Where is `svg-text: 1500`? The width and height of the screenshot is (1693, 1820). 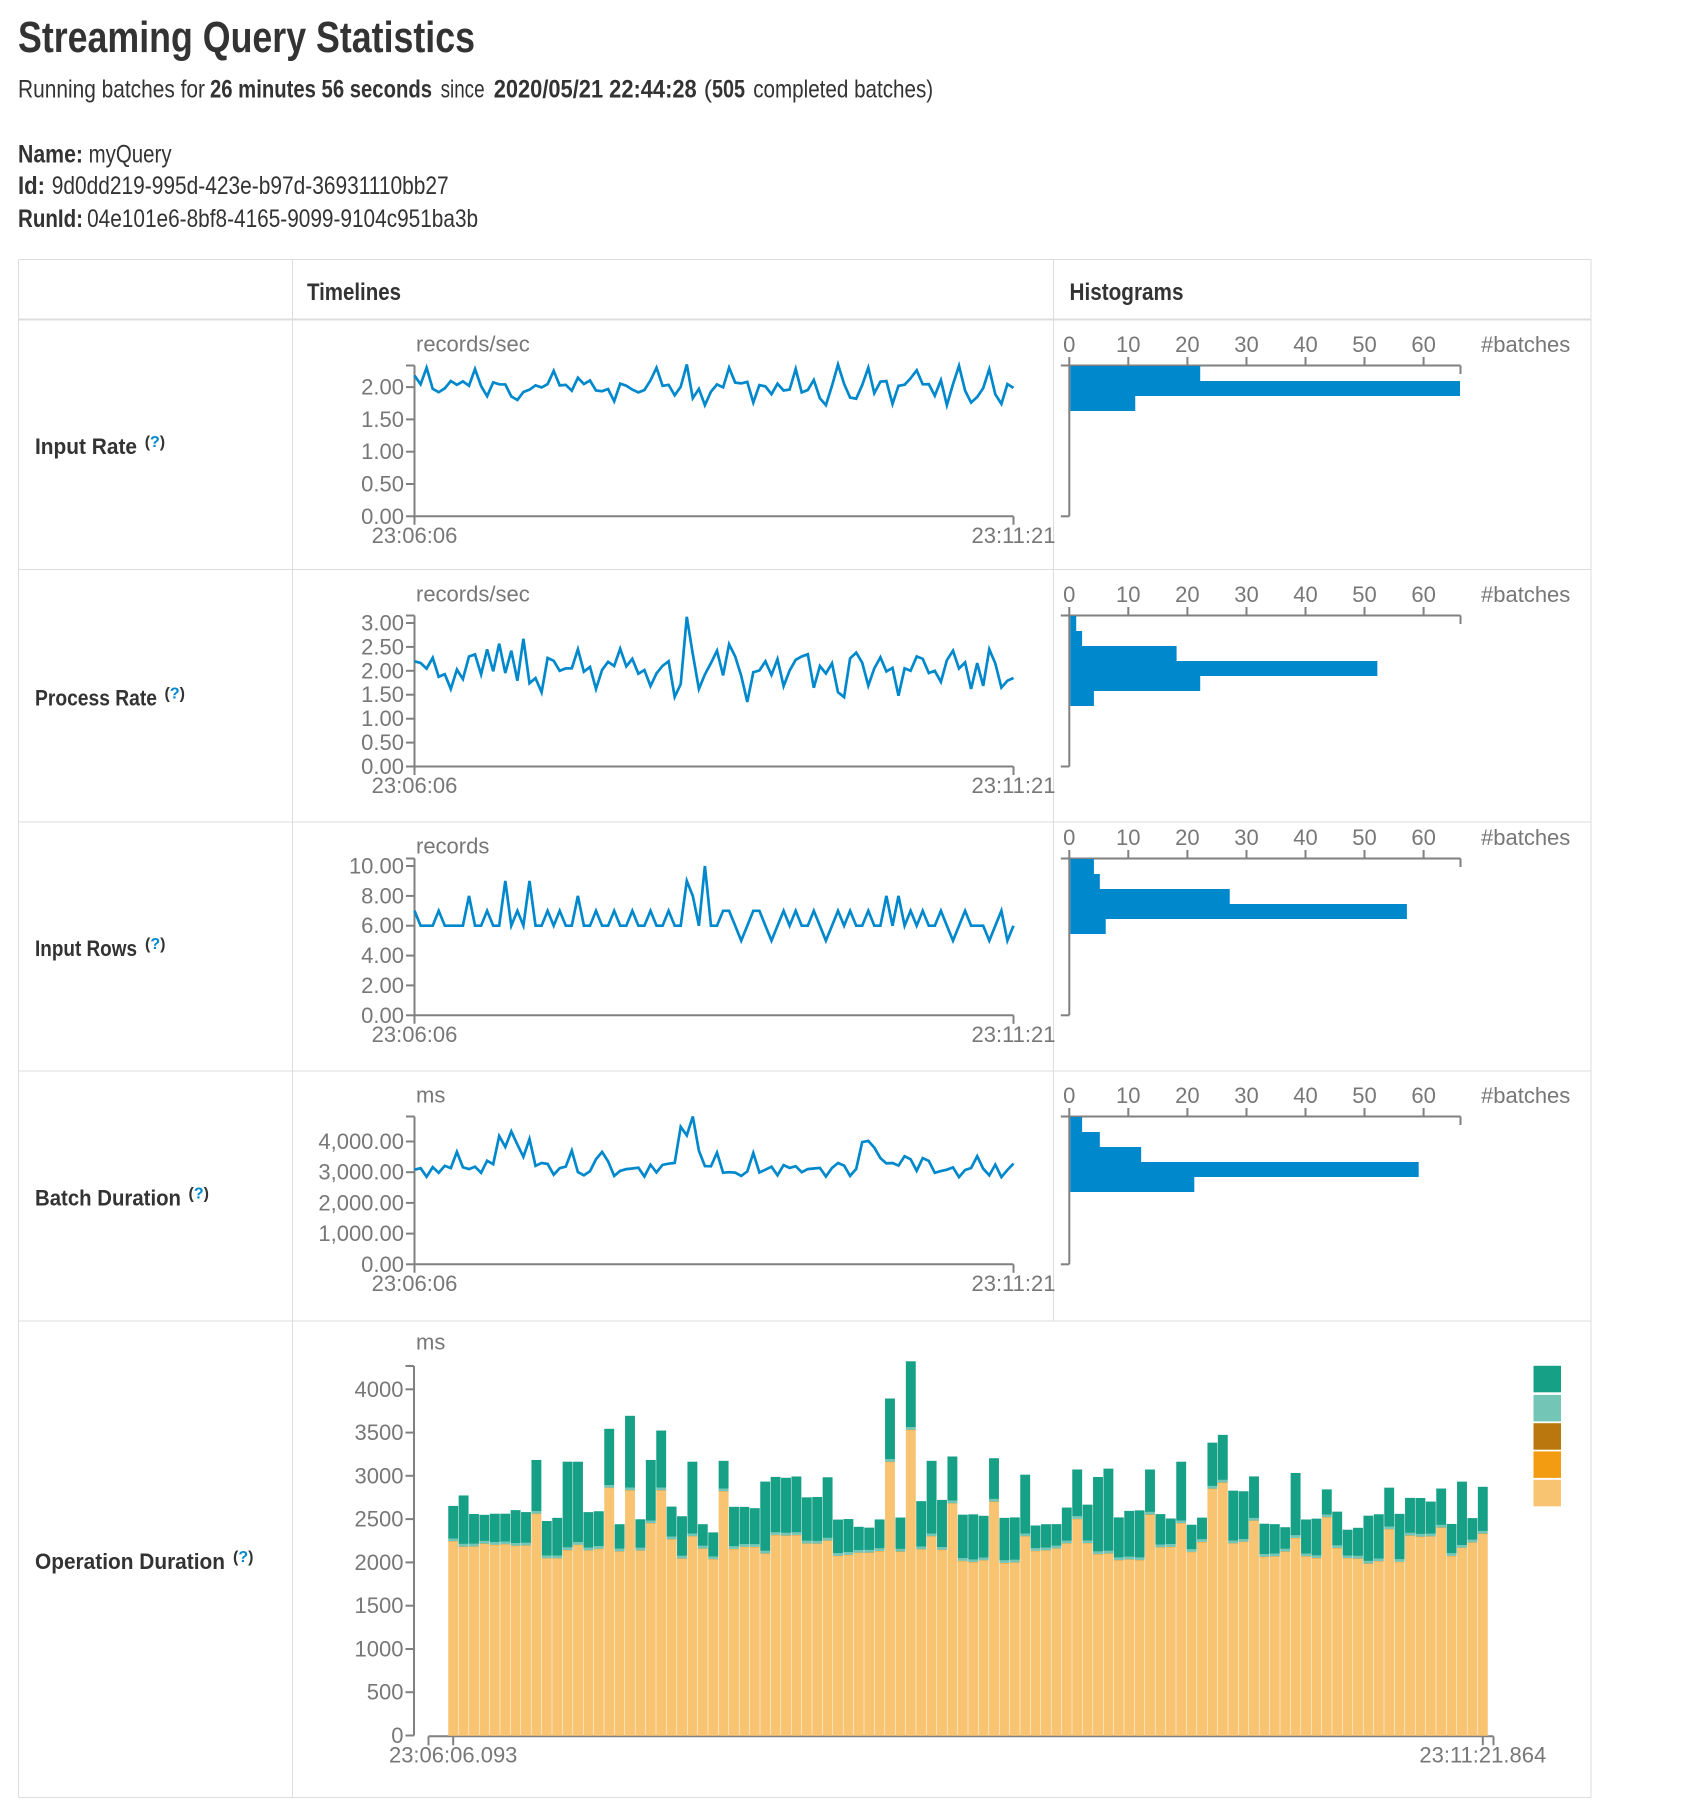
svg-text: 1500 is located at coordinates (379, 1605).